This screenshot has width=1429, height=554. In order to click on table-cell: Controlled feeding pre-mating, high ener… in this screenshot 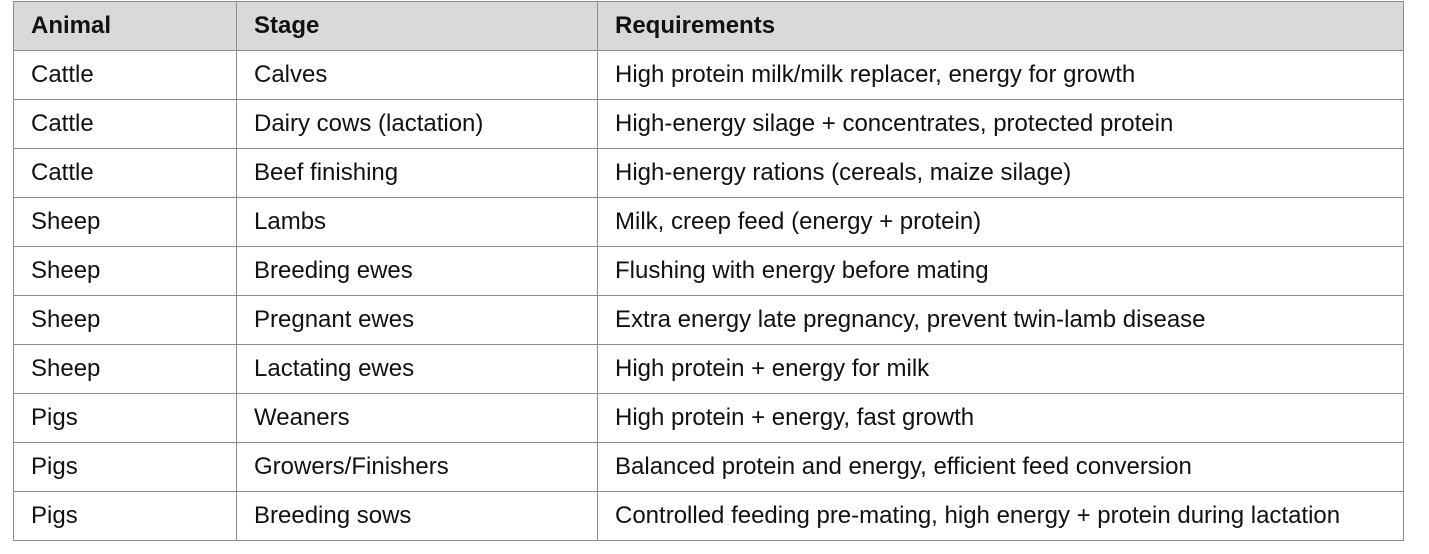, I will do `click(1000, 516)`.